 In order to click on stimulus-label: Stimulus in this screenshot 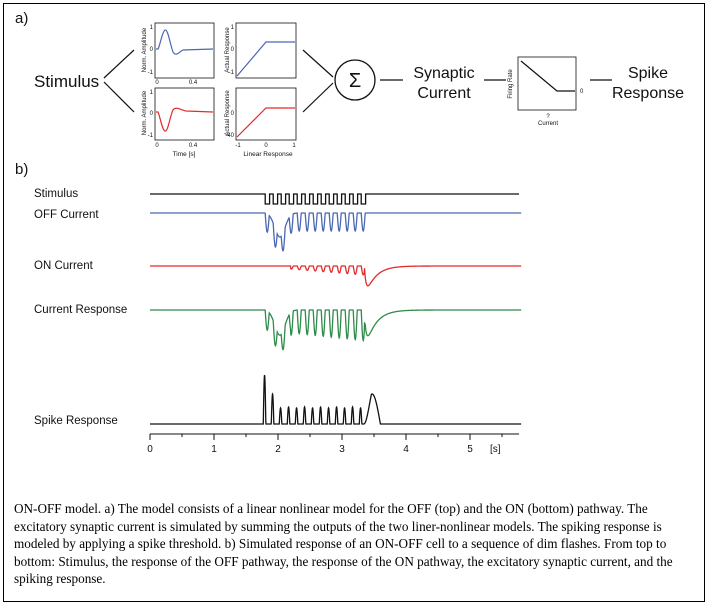, I will do `click(66, 81)`.